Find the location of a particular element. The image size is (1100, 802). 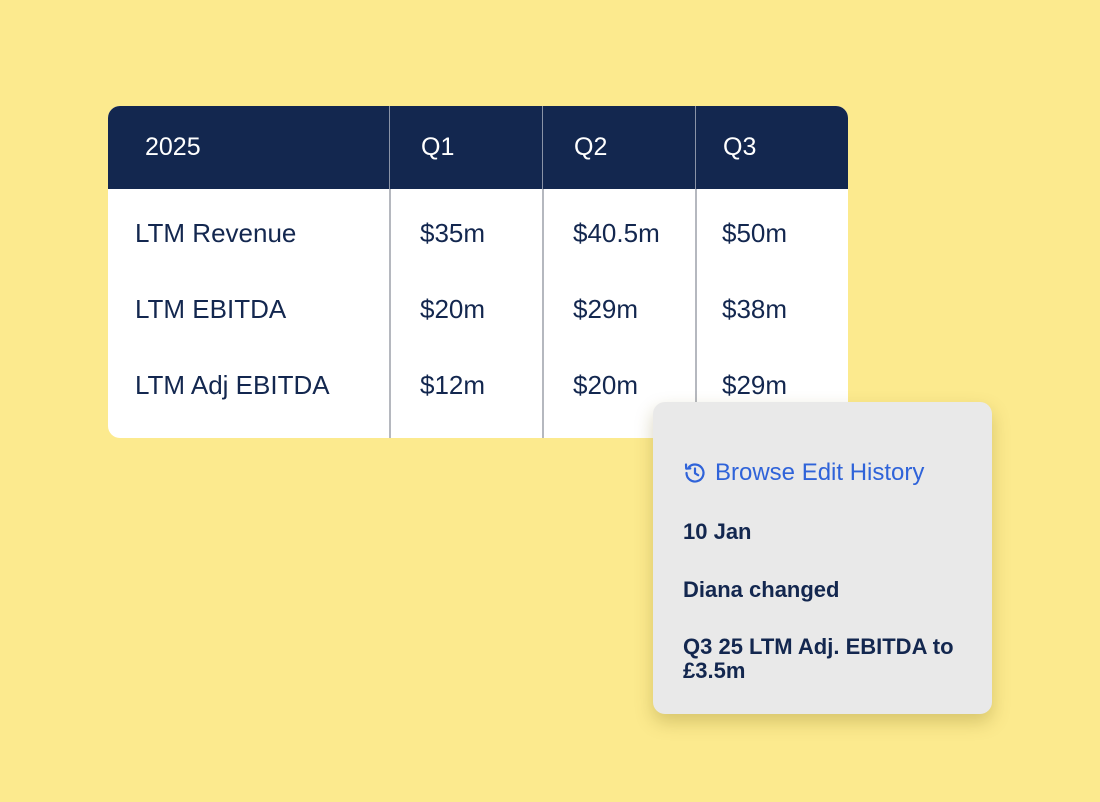

history-icon is located at coordinates (695, 473).